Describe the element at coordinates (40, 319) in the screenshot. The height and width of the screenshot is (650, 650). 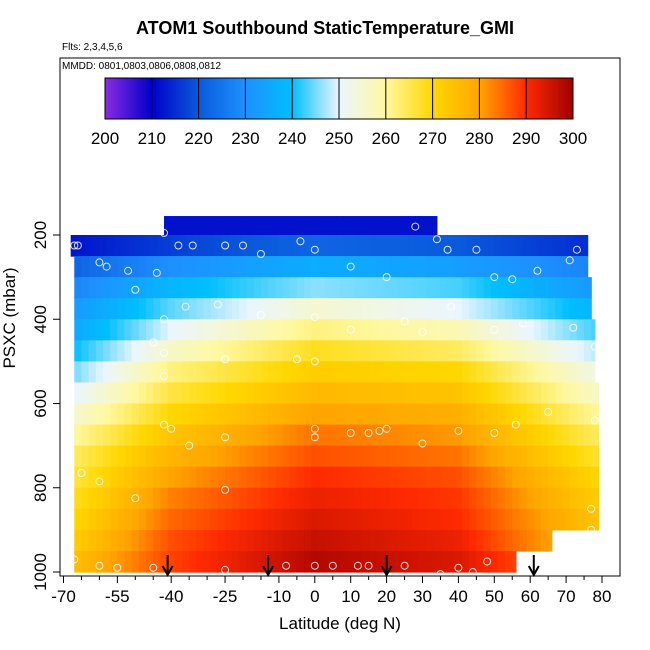
I see `y-tick-label: 400` at that location.